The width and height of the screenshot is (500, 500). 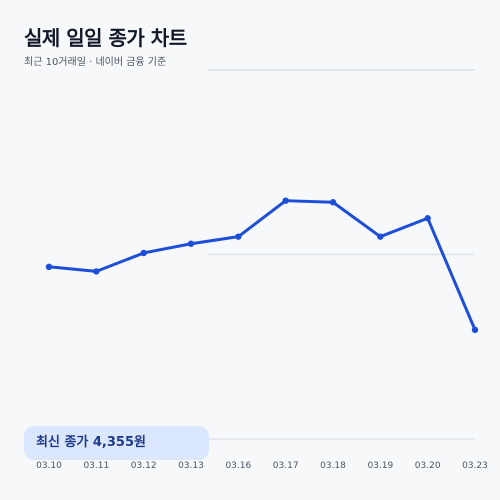 I want to click on page-title: 실제 일일 종가 차트, so click(x=105, y=38).